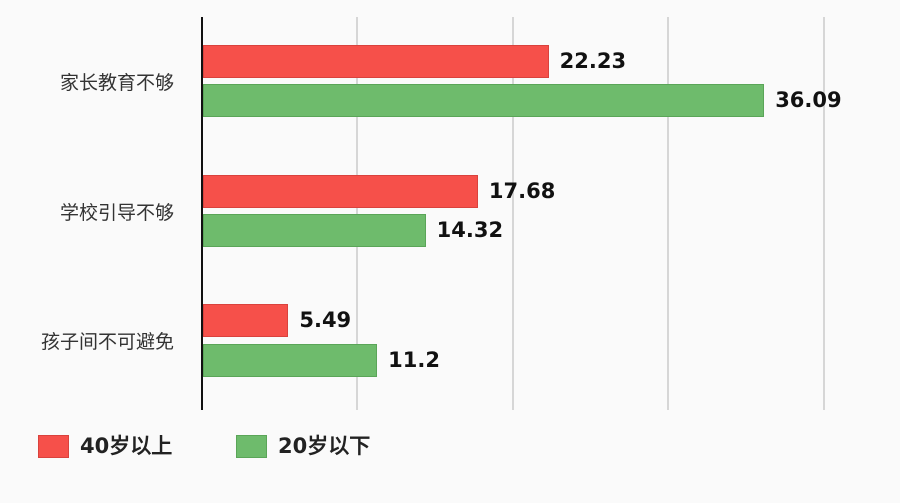 The image size is (900, 503). Describe the element at coordinates (202, 213) in the screenshot. I see `category-axis` at that location.